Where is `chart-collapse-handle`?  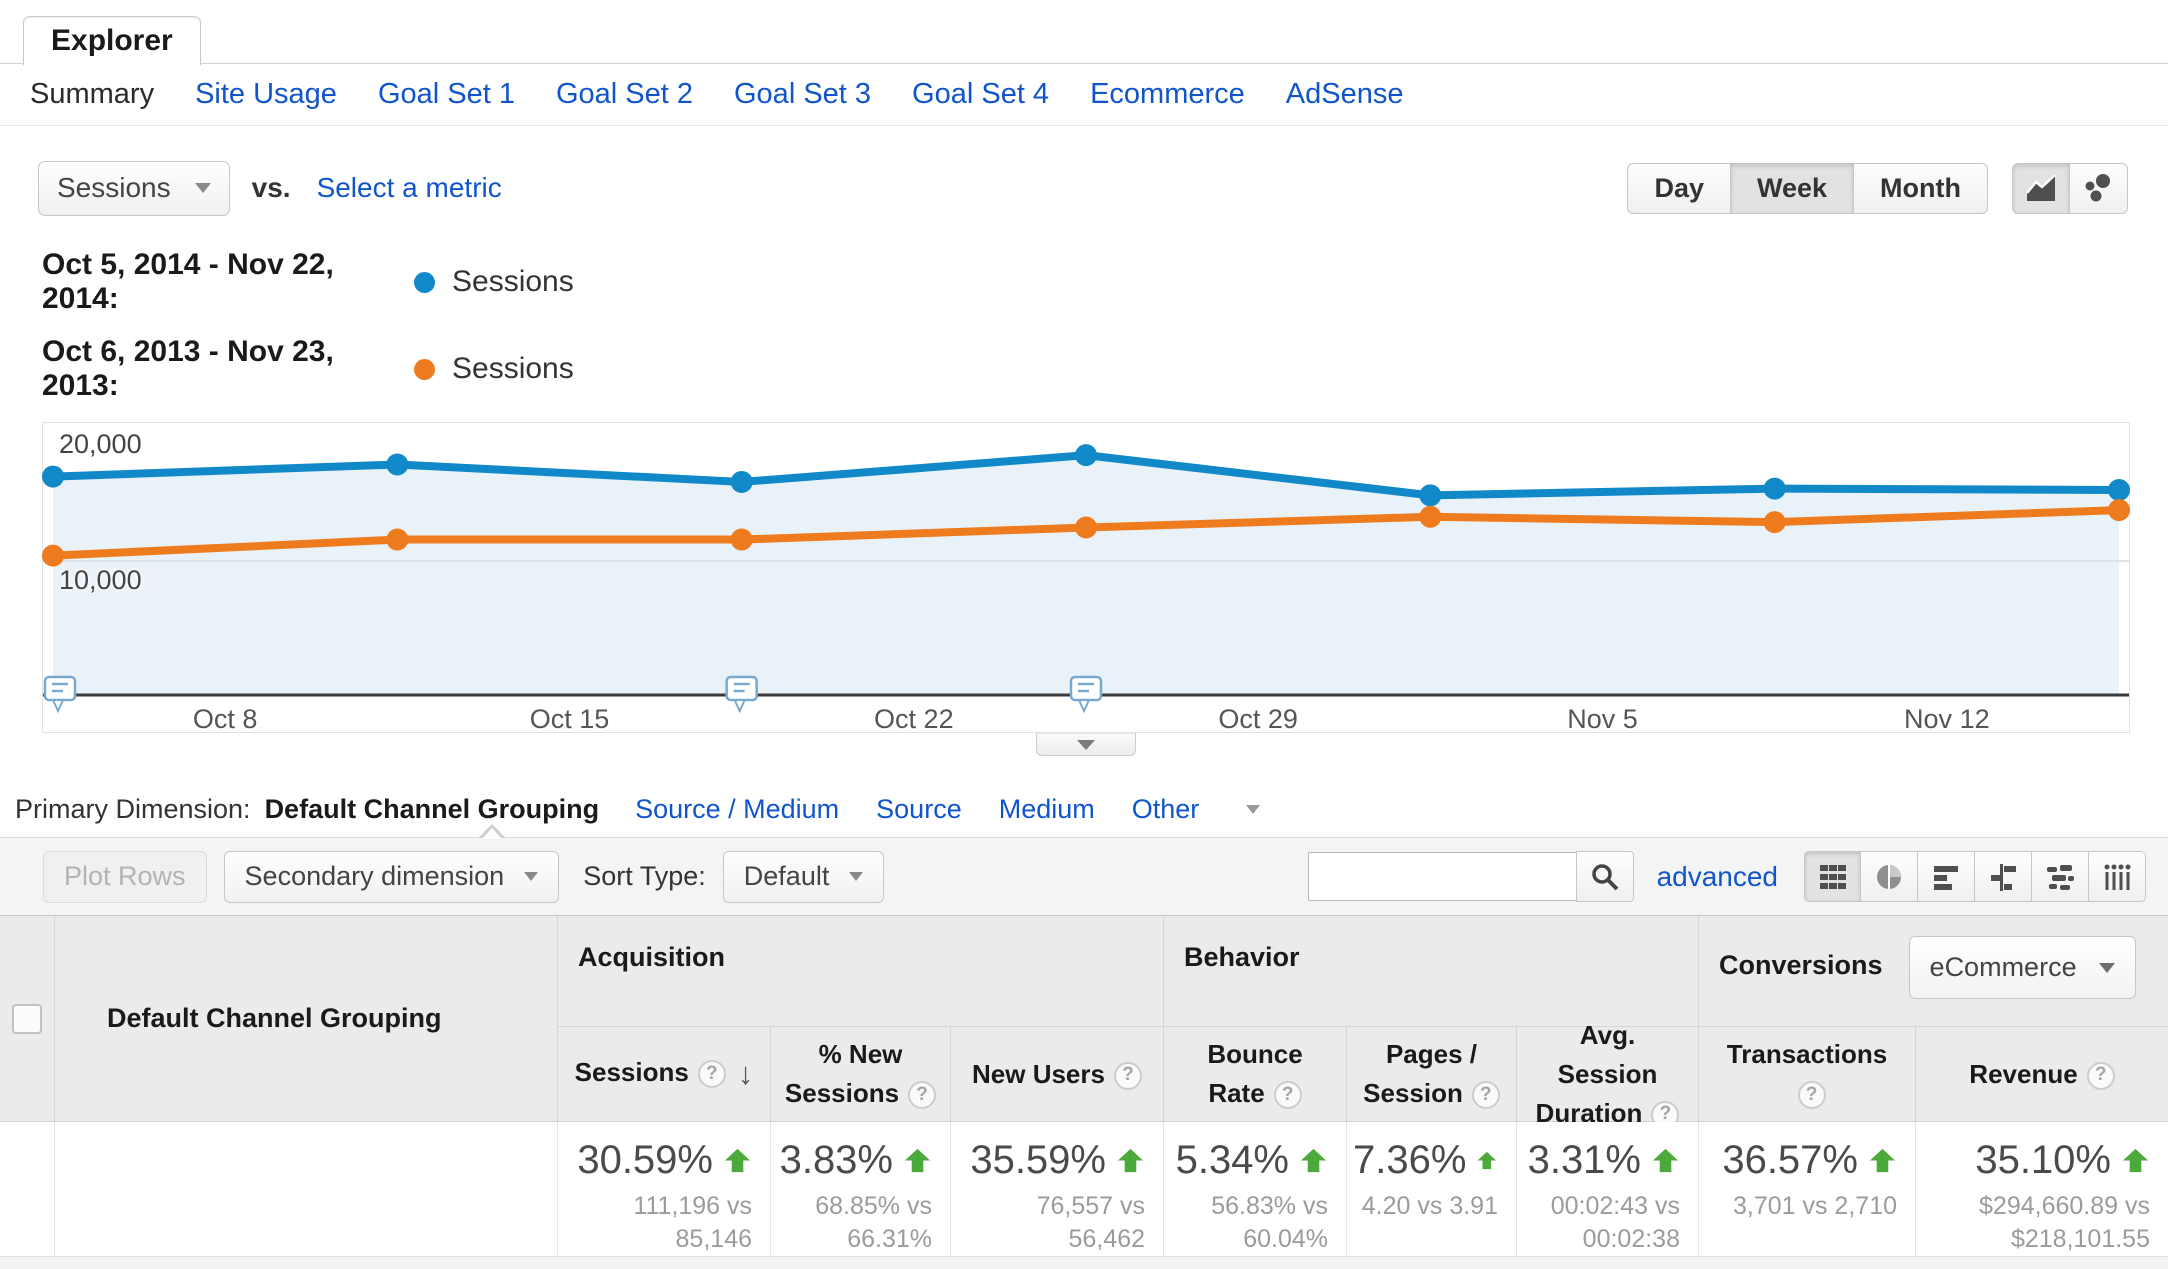 chart-collapse-handle is located at coordinates (1086, 744).